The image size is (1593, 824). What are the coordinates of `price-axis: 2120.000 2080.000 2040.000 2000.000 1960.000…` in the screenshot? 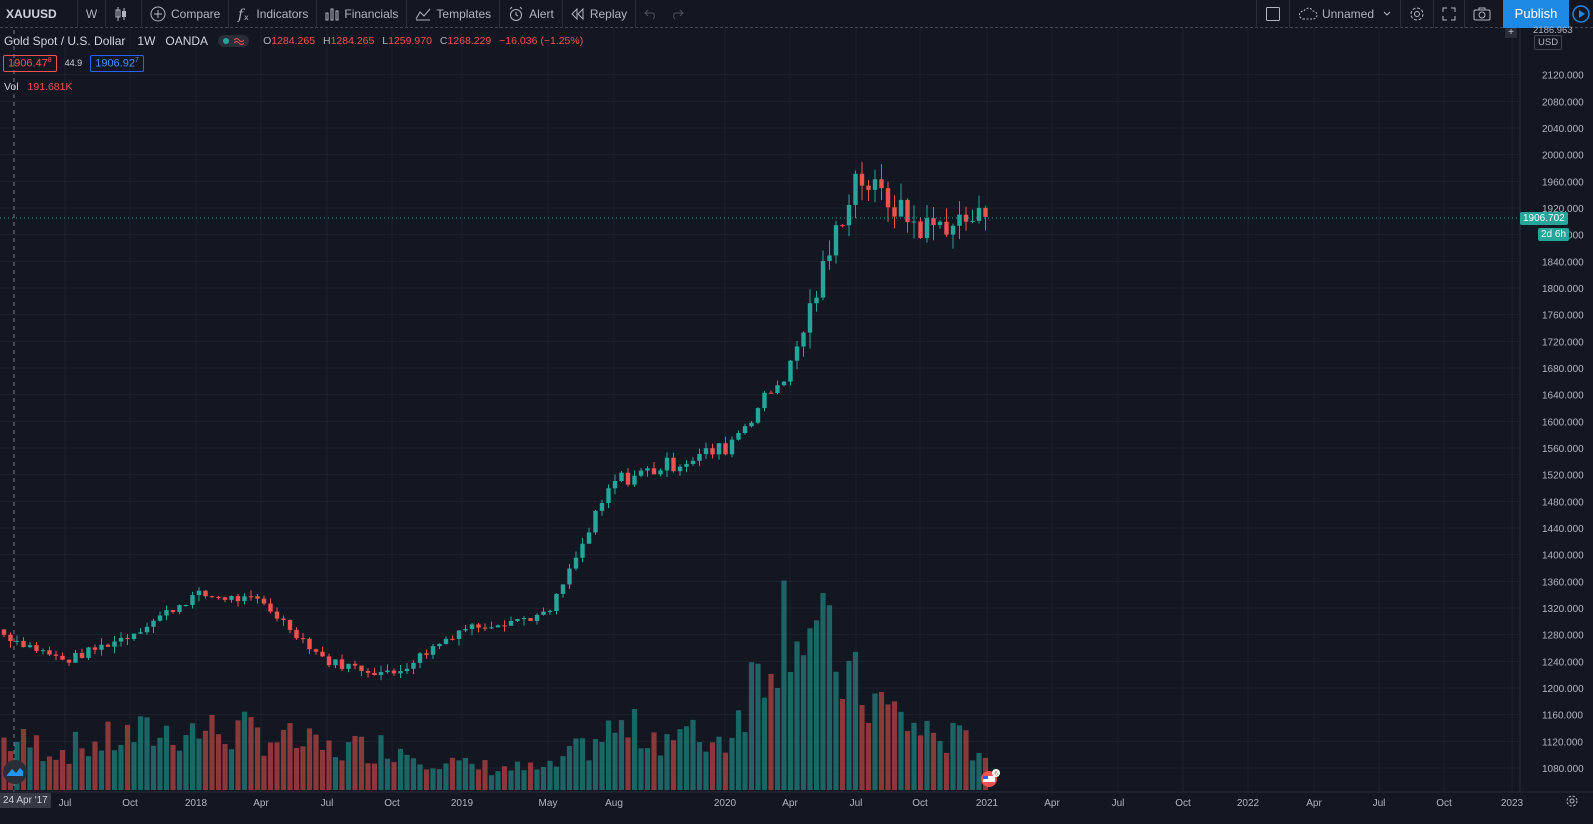 It's located at (1563, 423).